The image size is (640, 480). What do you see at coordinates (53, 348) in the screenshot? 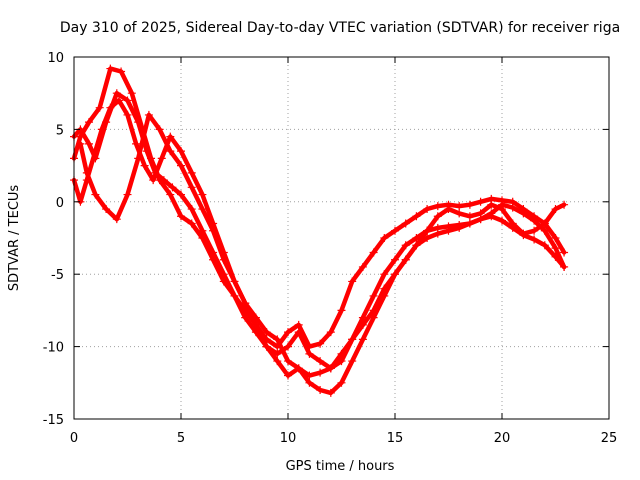
I see `y-tick-label: -10` at bounding box center [53, 348].